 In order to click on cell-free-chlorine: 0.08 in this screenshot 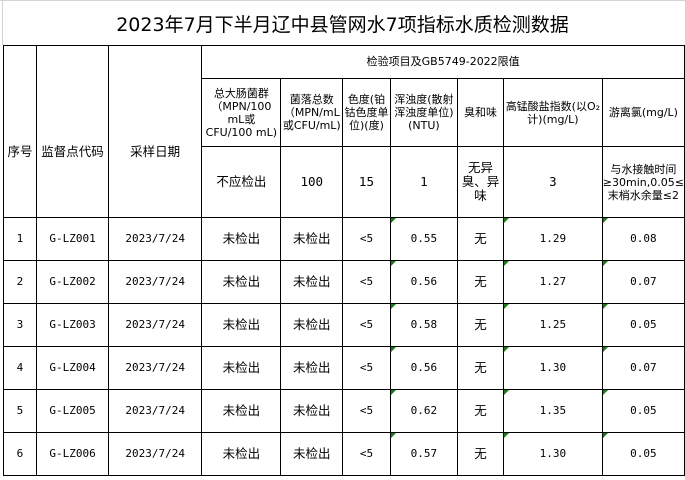, I will do `click(643, 239)`.